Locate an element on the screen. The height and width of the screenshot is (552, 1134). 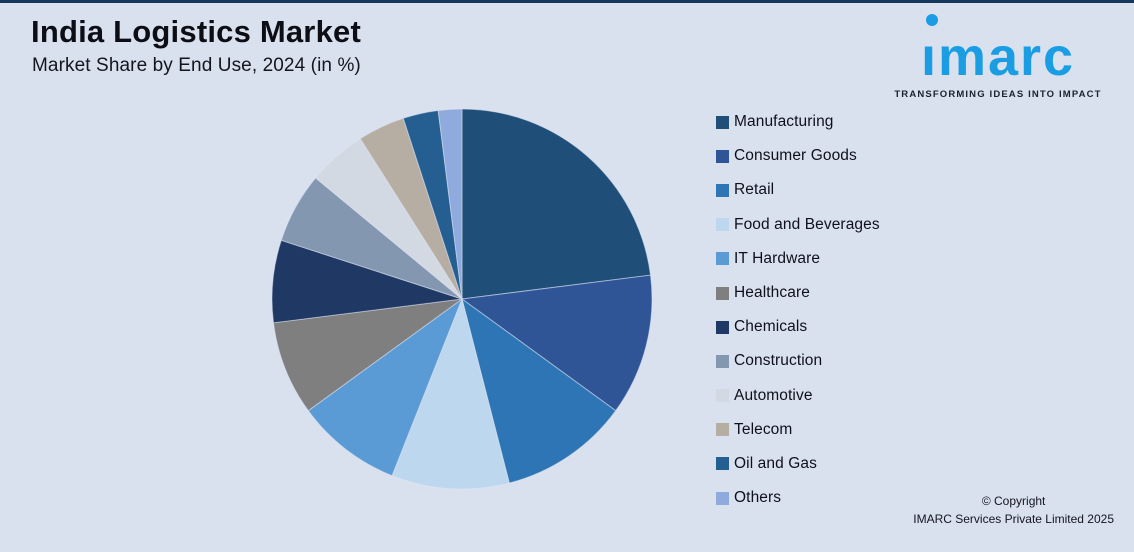
legend-label-retail: Retail is located at coordinates (754, 190).